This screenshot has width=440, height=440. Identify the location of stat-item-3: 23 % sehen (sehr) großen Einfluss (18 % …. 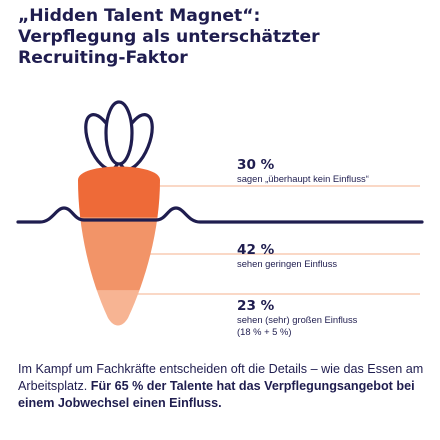
(297, 318).